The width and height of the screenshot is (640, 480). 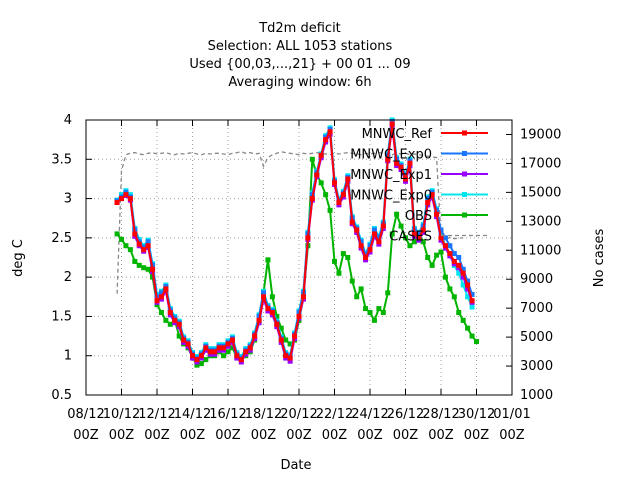 I want to click on x-tick-label-date: 28/12, so click(x=440, y=414).